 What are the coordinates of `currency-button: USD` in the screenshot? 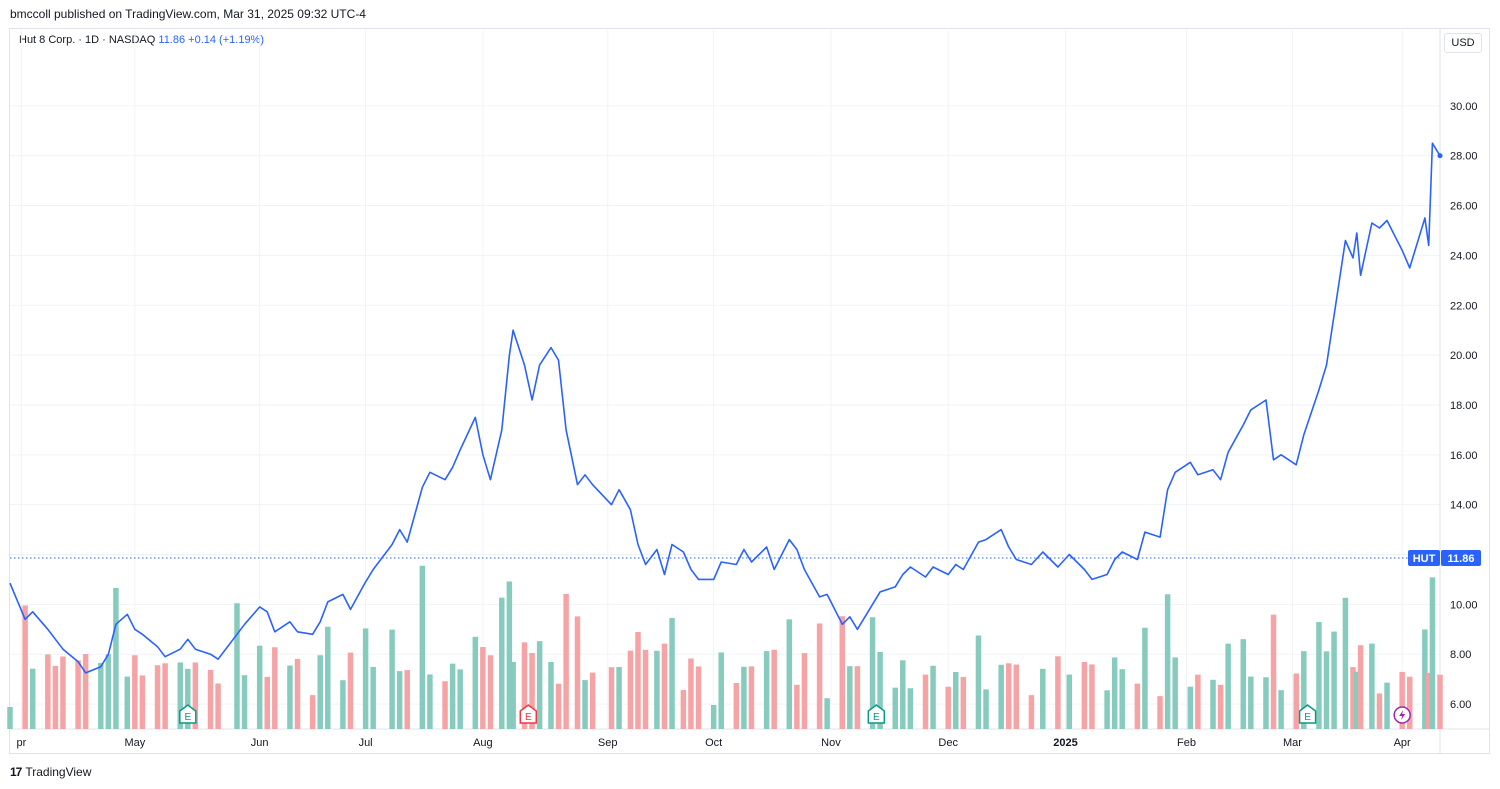 It's located at (1463, 43).